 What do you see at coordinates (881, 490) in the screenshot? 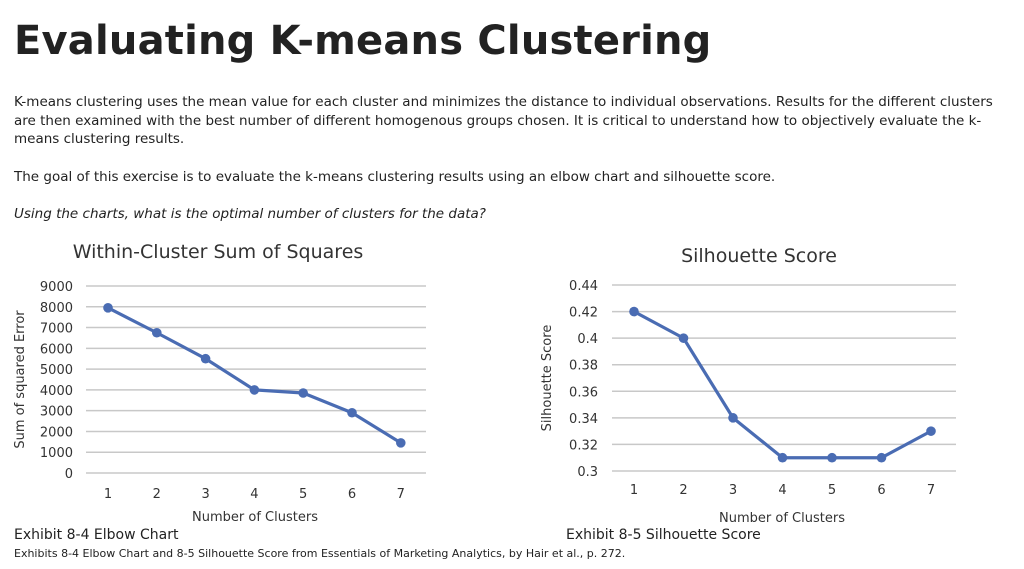
I see `silhouette-x-tick-label: 6` at bounding box center [881, 490].